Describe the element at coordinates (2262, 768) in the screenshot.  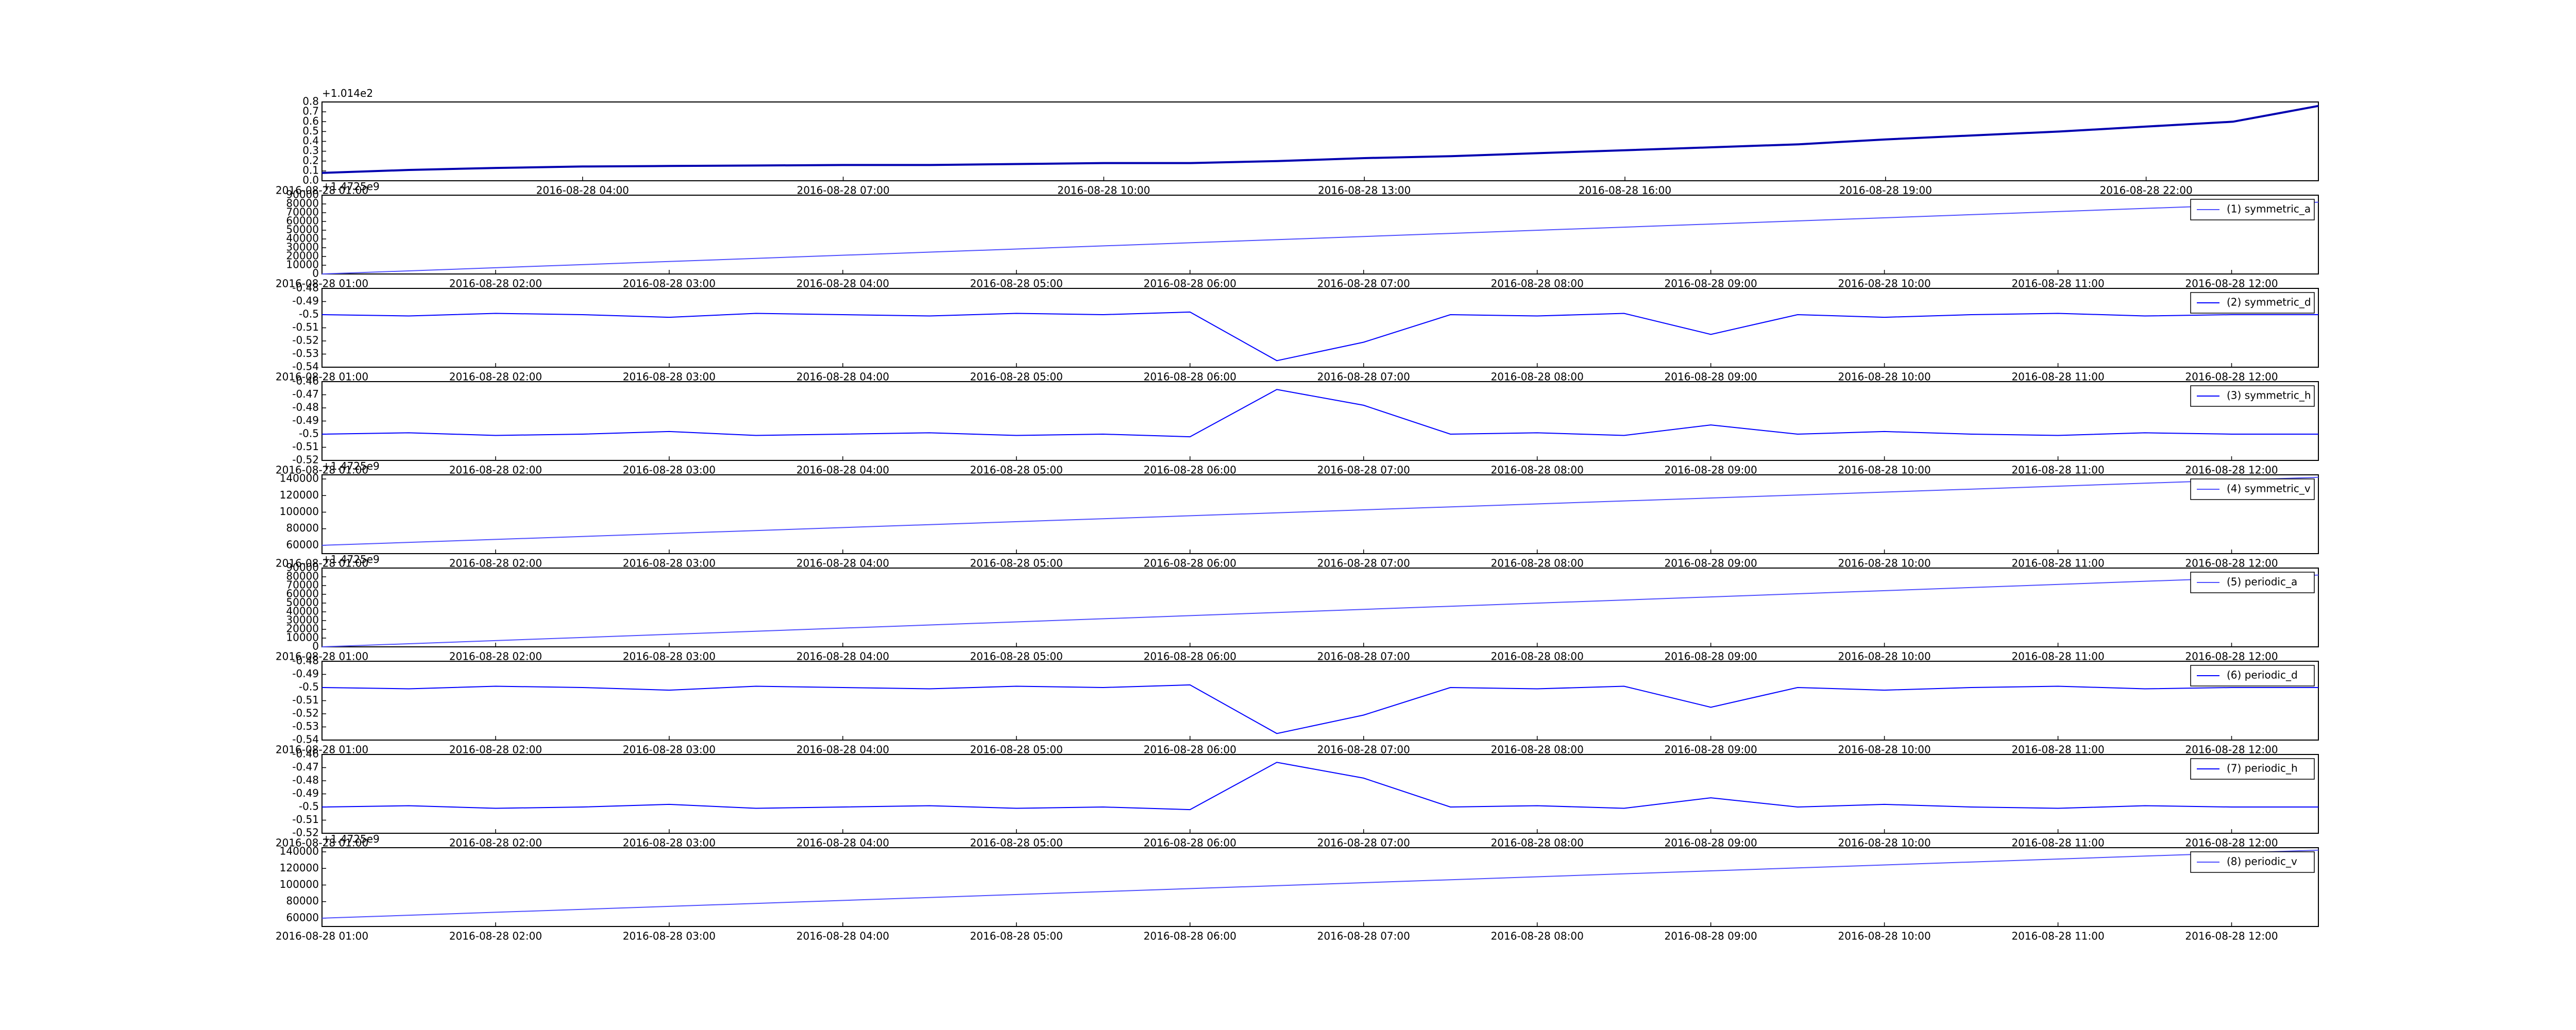
I see `legend-label: (7) periodic_h` at that location.